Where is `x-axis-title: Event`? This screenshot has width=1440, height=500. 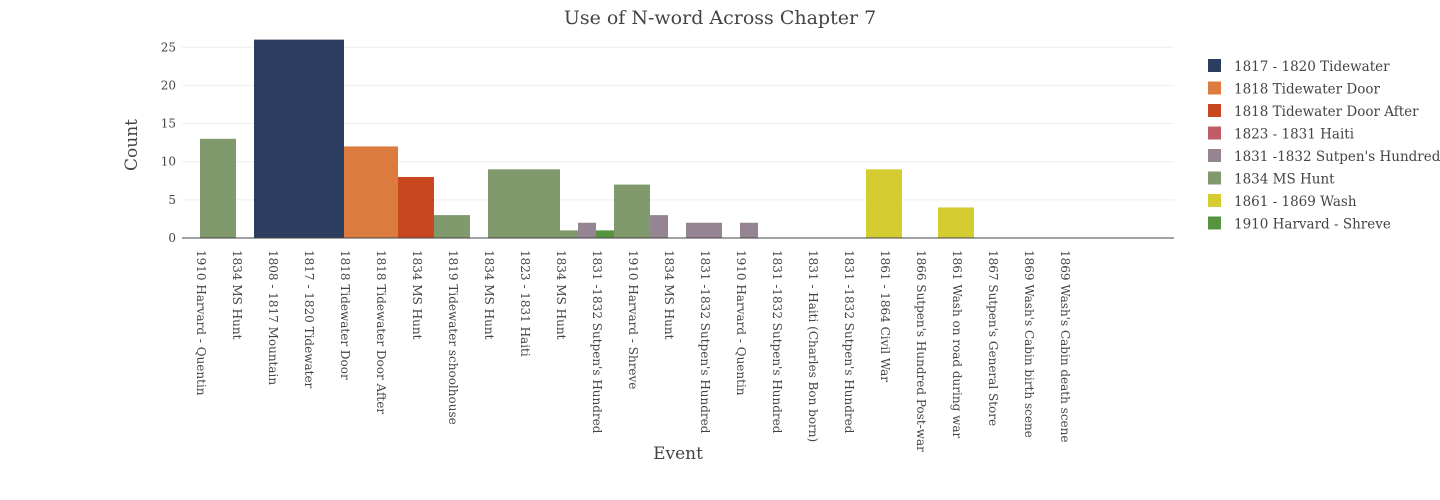 x-axis-title: Event is located at coordinates (678, 454).